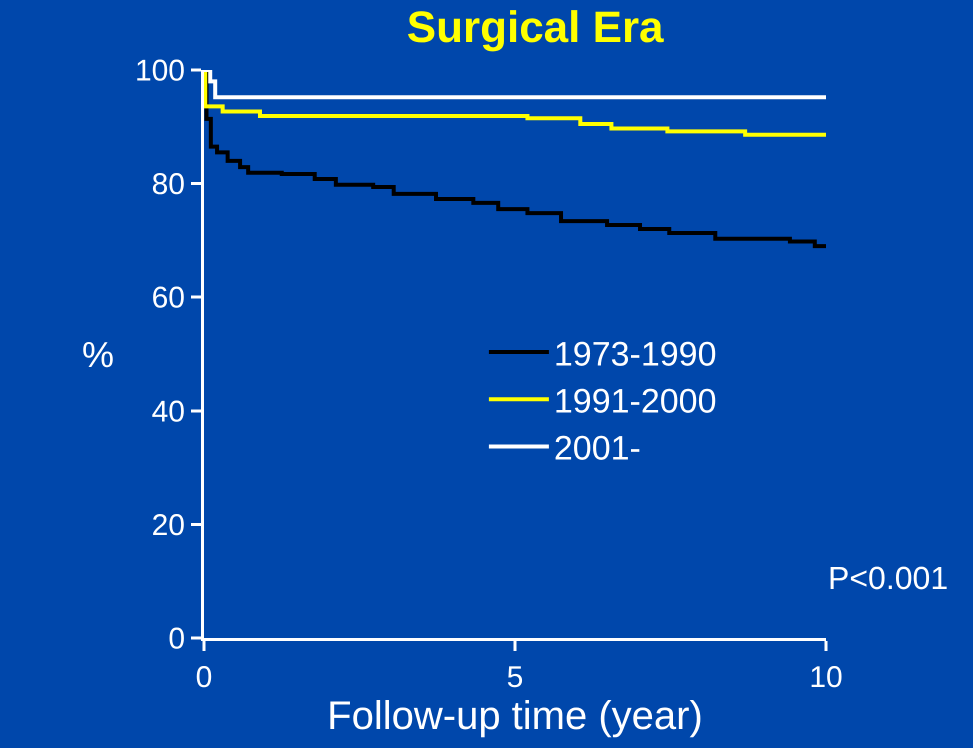 Image resolution: width=973 pixels, height=748 pixels. Describe the element at coordinates (535, 27) in the screenshot. I see `chart-title: Surgical Era` at that location.